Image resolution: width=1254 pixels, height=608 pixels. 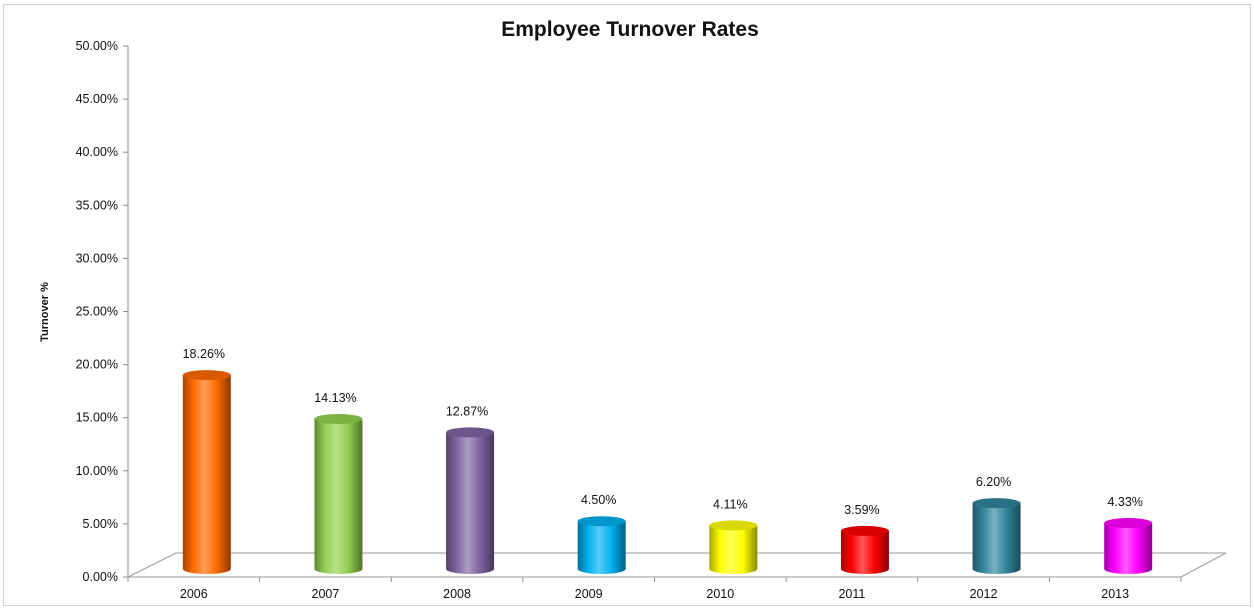 What do you see at coordinates (730, 504) in the screenshot?
I see `data-label: 4.11%` at bounding box center [730, 504].